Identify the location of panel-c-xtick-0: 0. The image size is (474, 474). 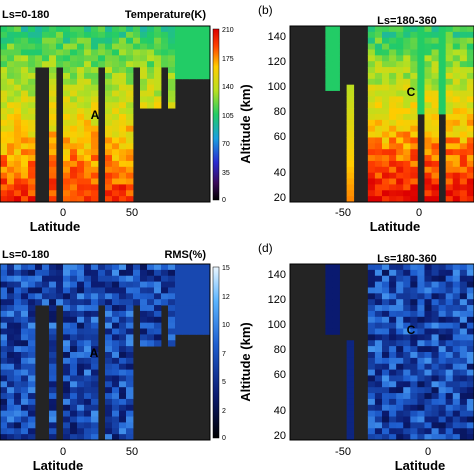
(63, 452).